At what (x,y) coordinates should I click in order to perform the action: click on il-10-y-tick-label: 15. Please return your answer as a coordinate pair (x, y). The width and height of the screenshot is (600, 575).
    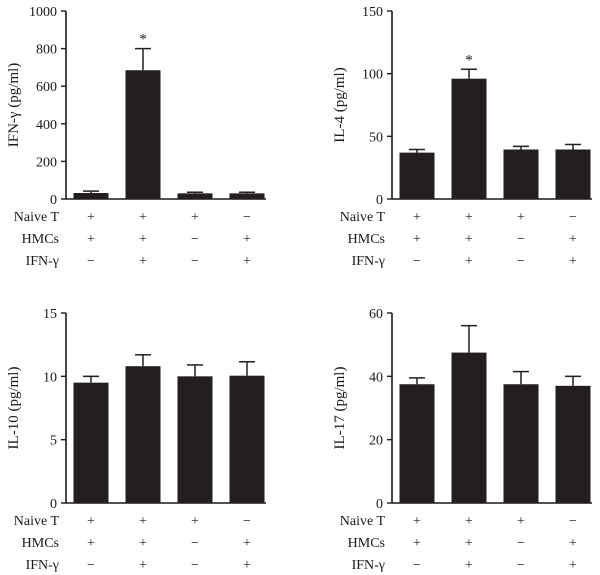
    Looking at the image, I should click on (50, 314).